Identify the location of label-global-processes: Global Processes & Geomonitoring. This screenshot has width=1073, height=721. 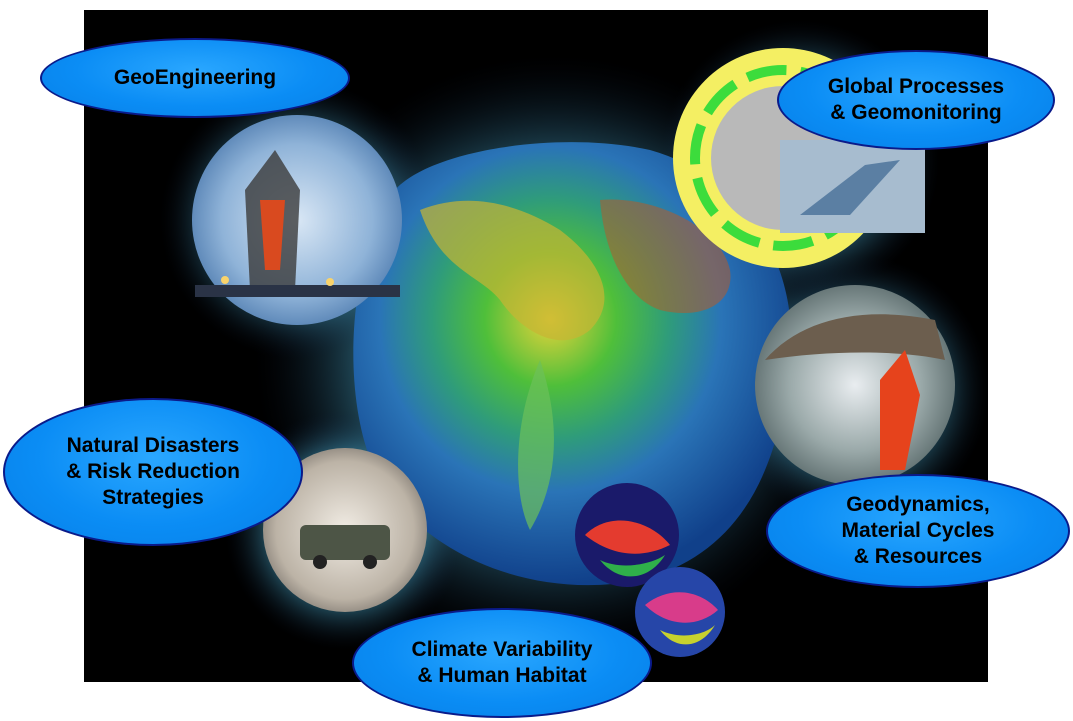
(916, 100).